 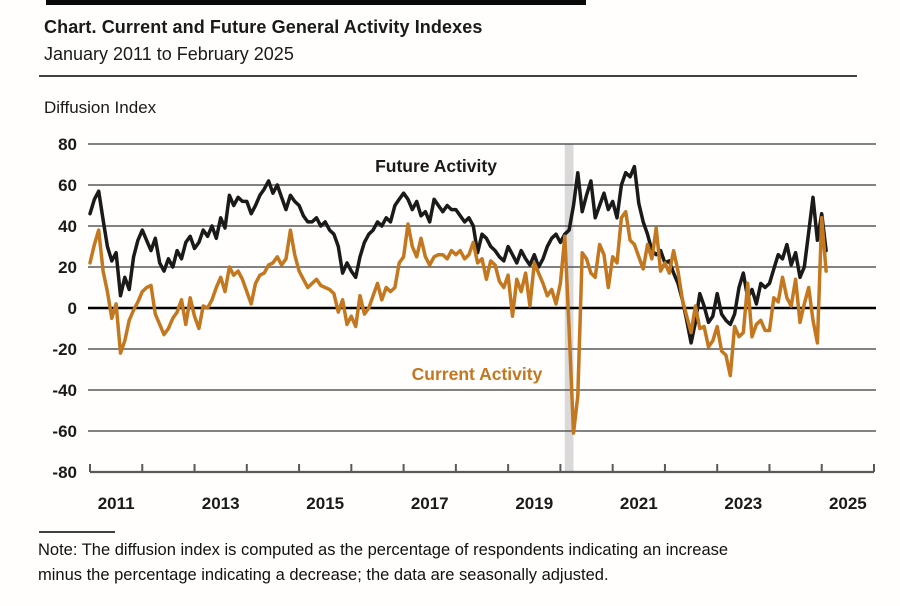 I want to click on x-tick-label-2019: 2019, so click(x=534, y=503).